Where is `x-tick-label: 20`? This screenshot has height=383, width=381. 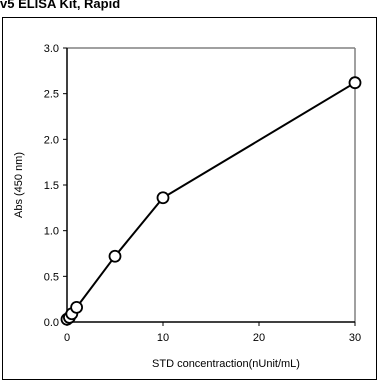 x-tick-label: 20 is located at coordinates (259, 338).